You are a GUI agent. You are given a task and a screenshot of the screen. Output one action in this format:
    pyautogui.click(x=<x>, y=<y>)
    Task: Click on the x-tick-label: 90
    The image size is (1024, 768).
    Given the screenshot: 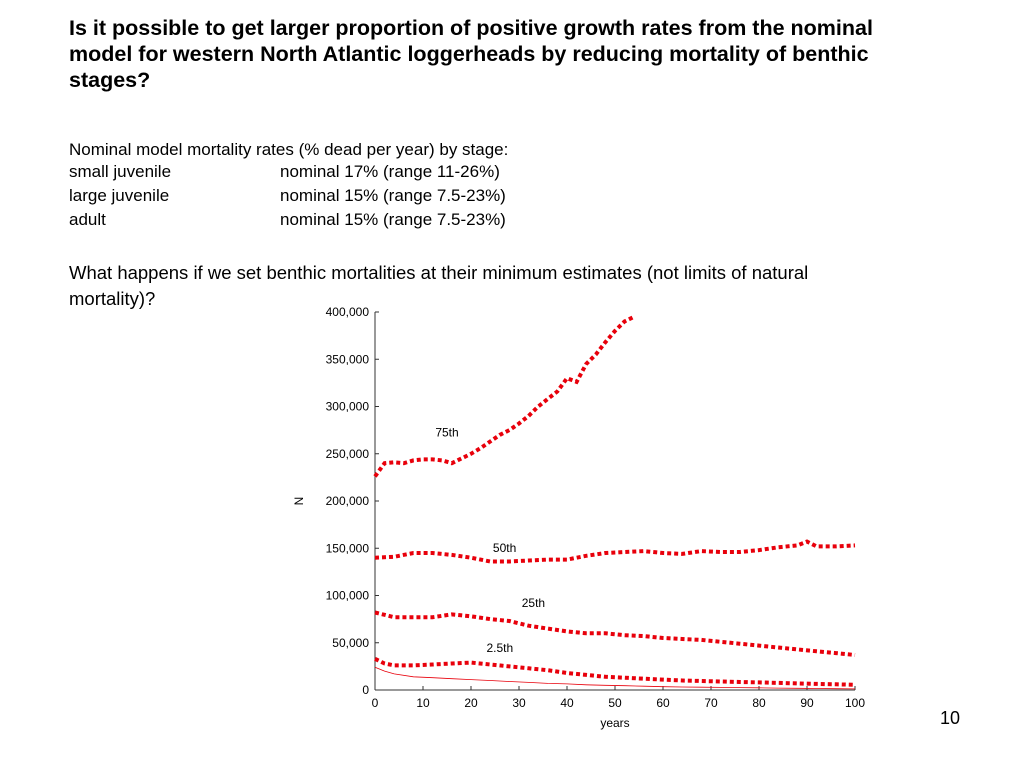 What is the action you would take?
    pyautogui.click(x=807, y=703)
    